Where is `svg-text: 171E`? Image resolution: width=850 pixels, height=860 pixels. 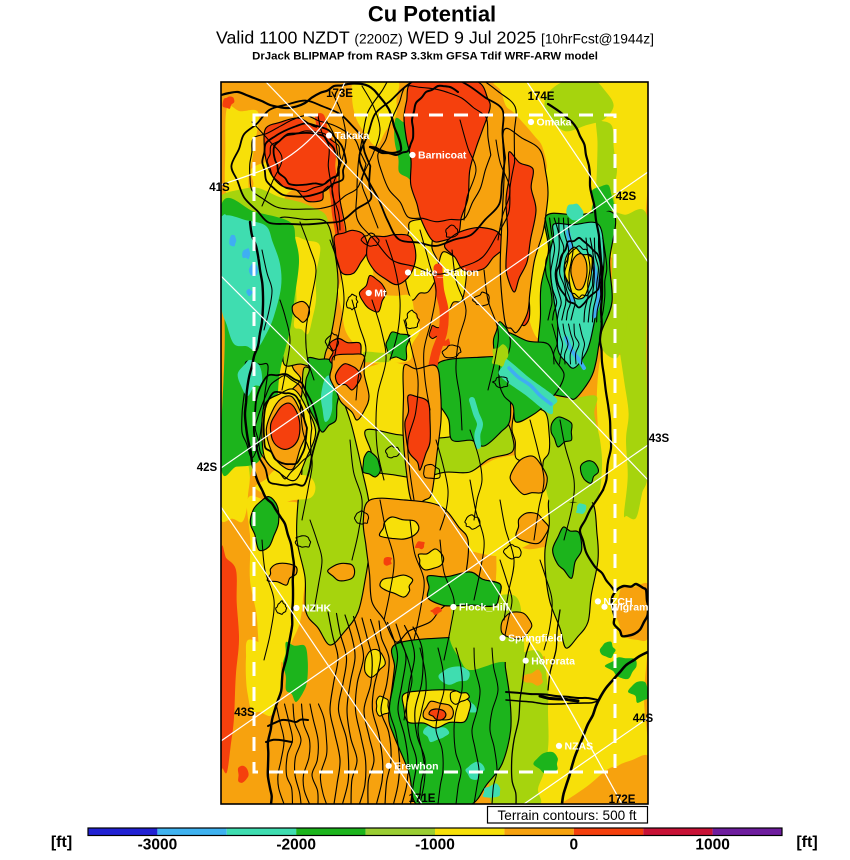 svg-text: 171E is located at coordinates (422, 799).